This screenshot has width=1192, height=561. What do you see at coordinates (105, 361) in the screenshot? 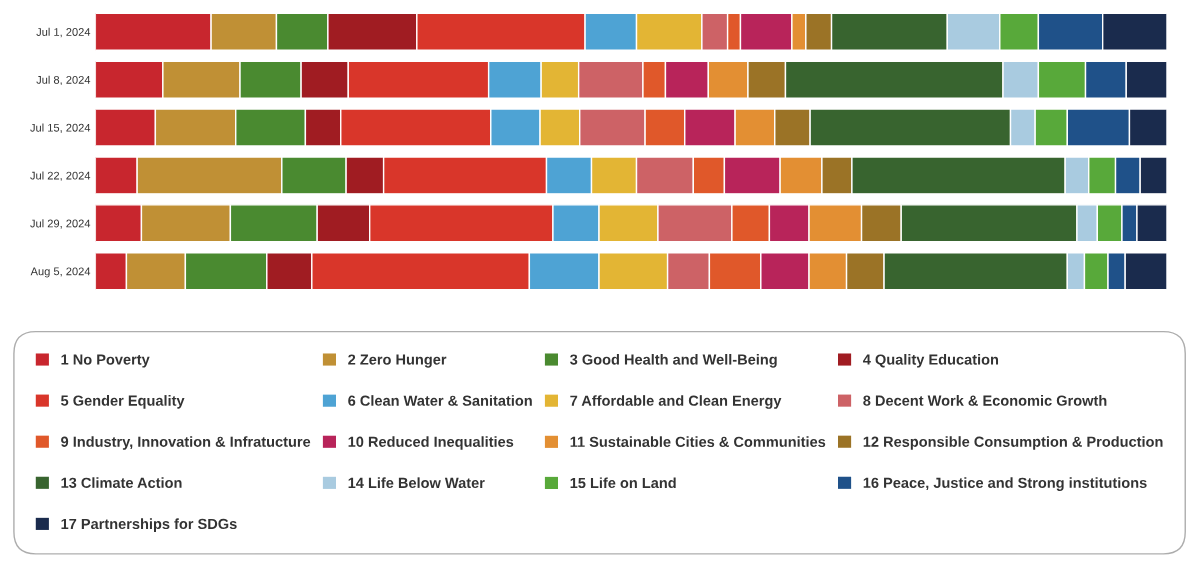
I see `legend-label: 1 No Poverty` at bounding box center [105, 361].